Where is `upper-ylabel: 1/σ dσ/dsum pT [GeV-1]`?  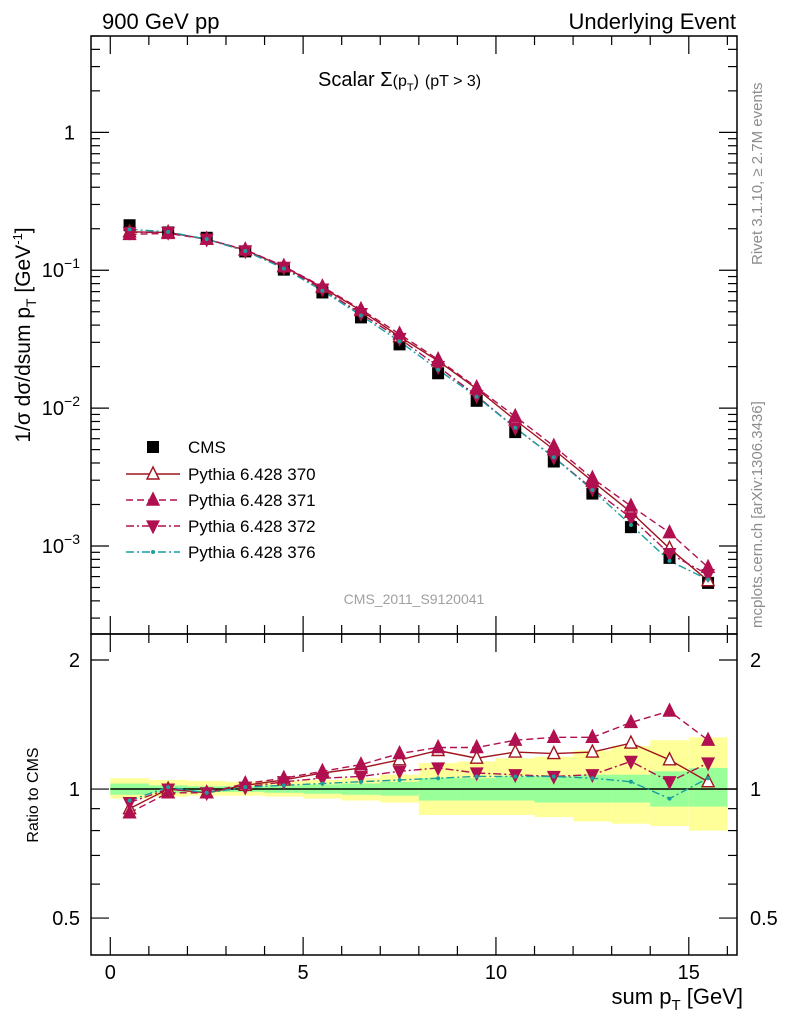 upper-ylabel: 1/σ dσ/dsum pT [GeV-1] is located at coordinates (24, 334).